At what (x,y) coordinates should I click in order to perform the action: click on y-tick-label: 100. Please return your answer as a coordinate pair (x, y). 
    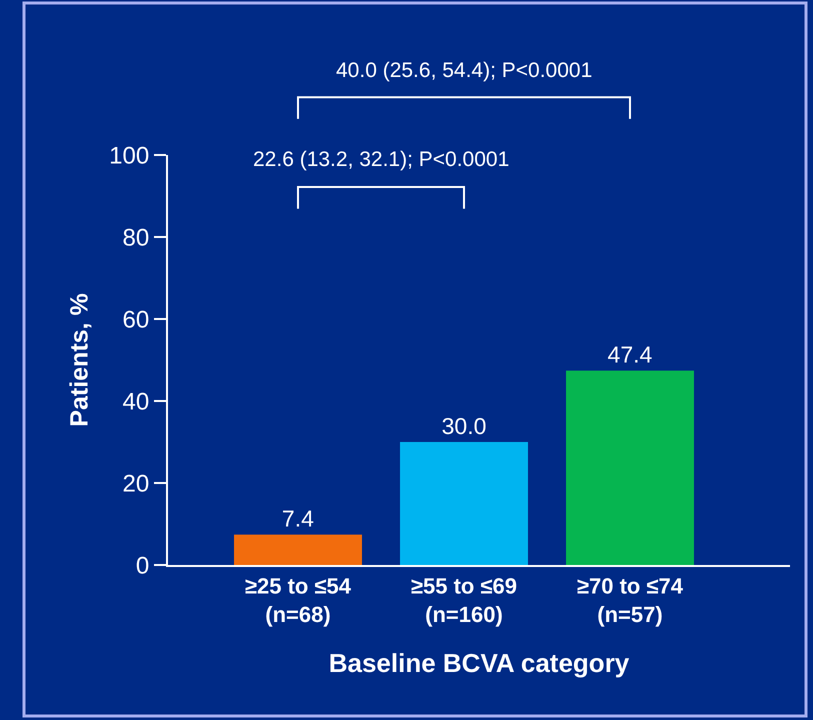
    Looking at the image, I should click on (129, 156).